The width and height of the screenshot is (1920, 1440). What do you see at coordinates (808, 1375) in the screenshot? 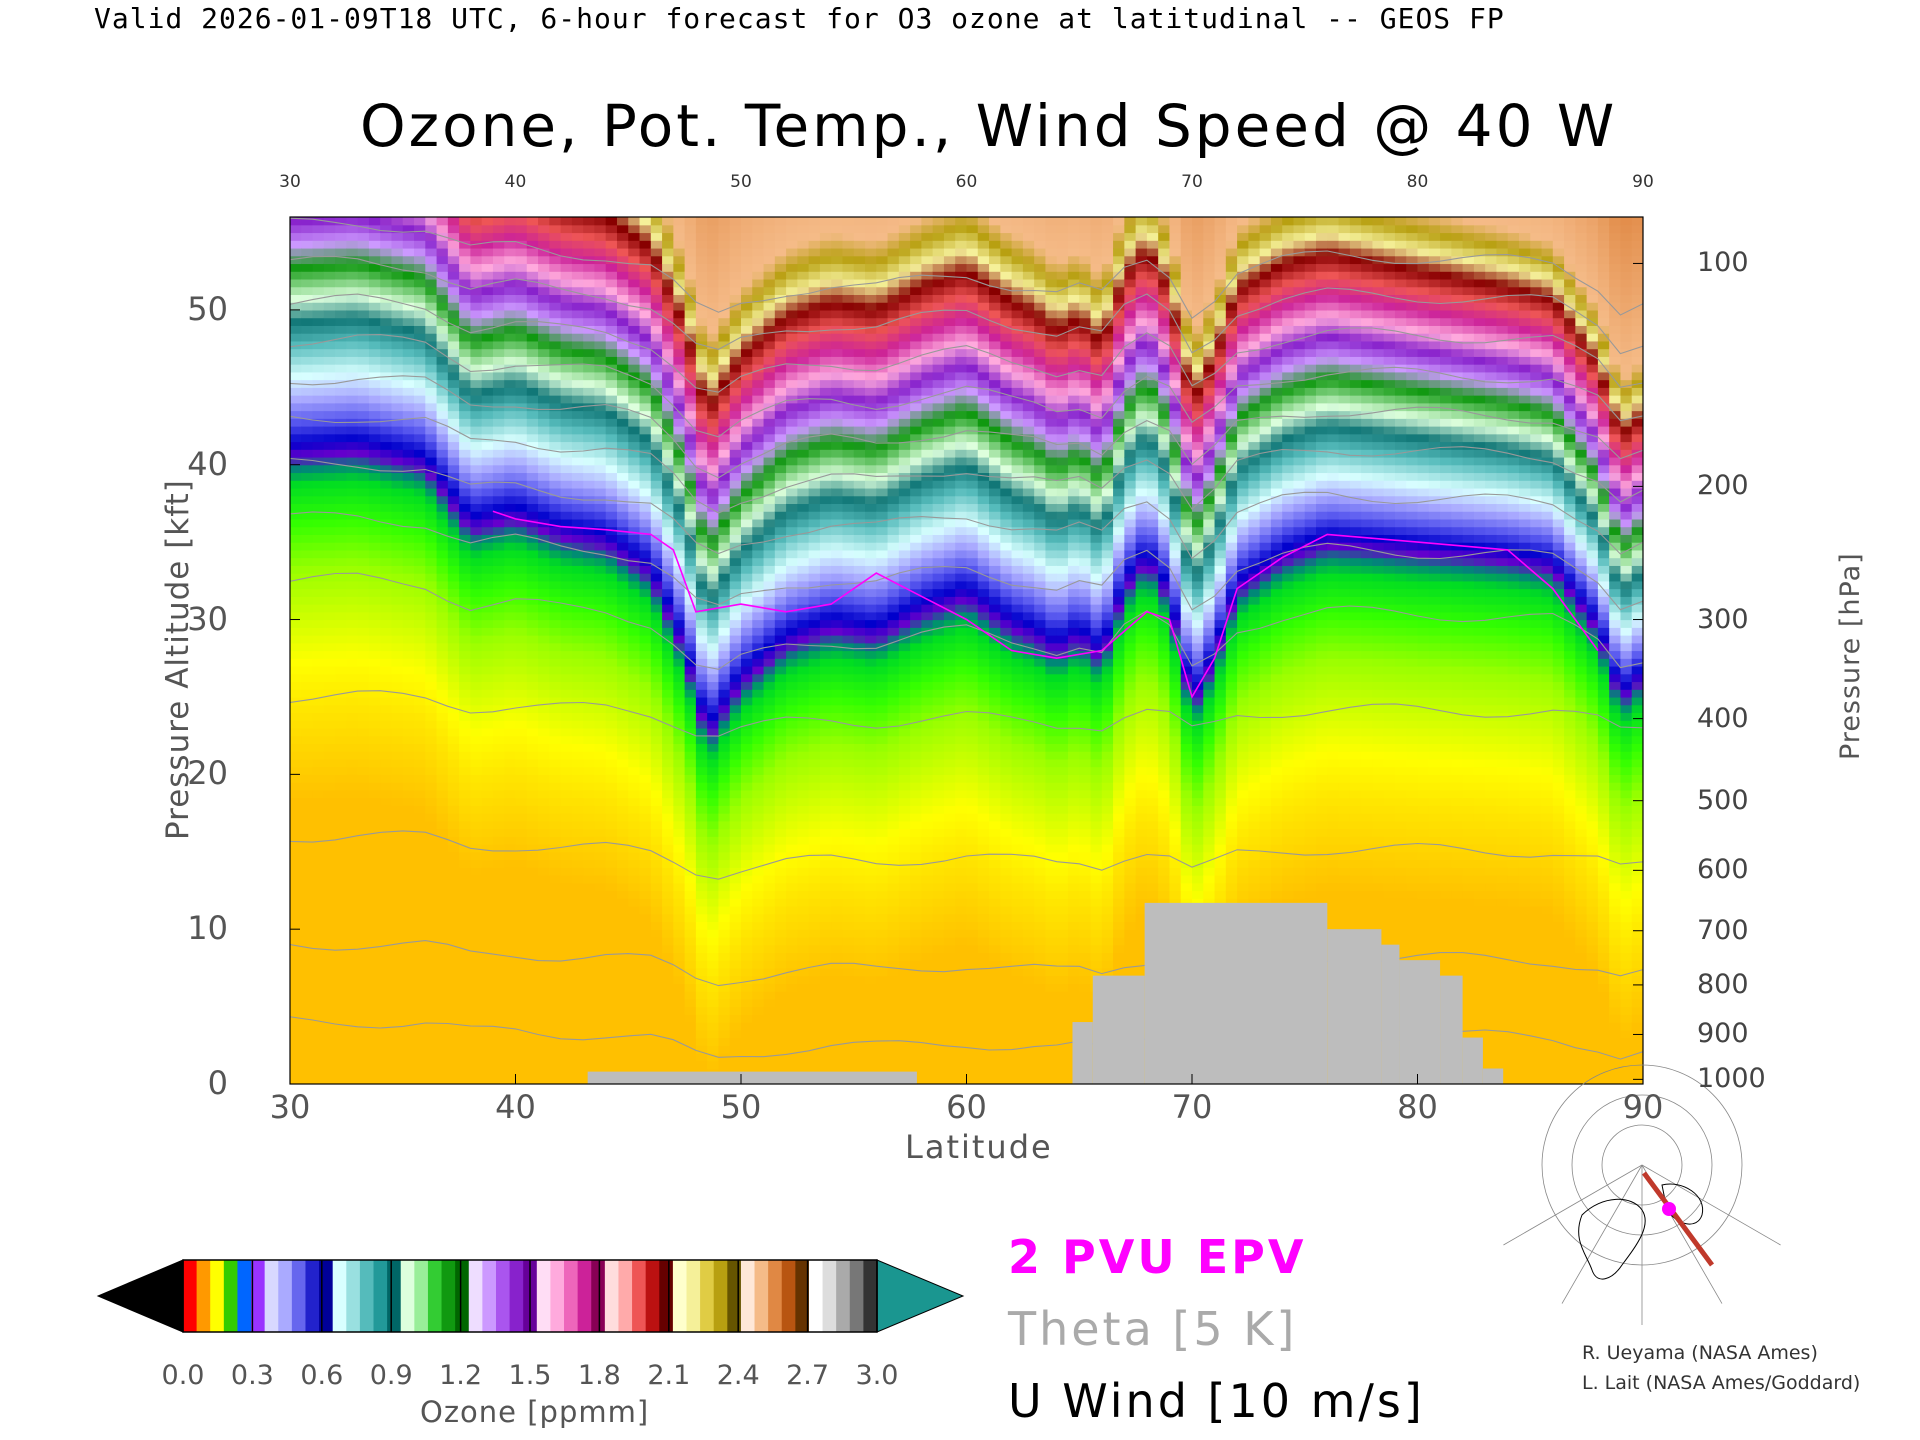
I see `colorbar-tick-label: 2.7` at bounding box center [808, 1375].